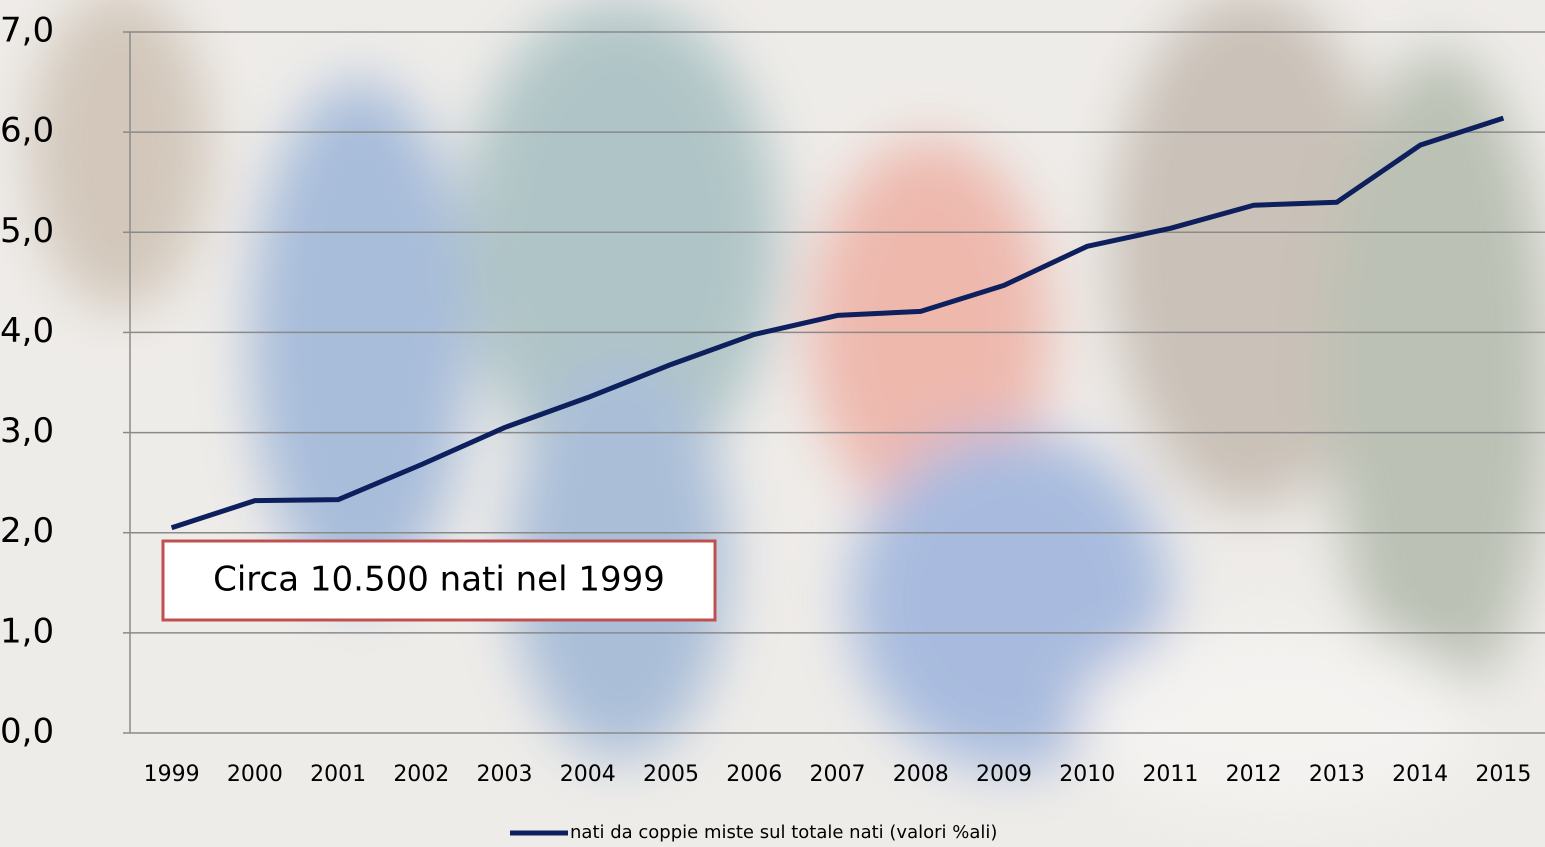 This screenshot has height=847, width=1545. I want to click on annotation: Circa 10.500 nati nel 1999, so click(439, 580).